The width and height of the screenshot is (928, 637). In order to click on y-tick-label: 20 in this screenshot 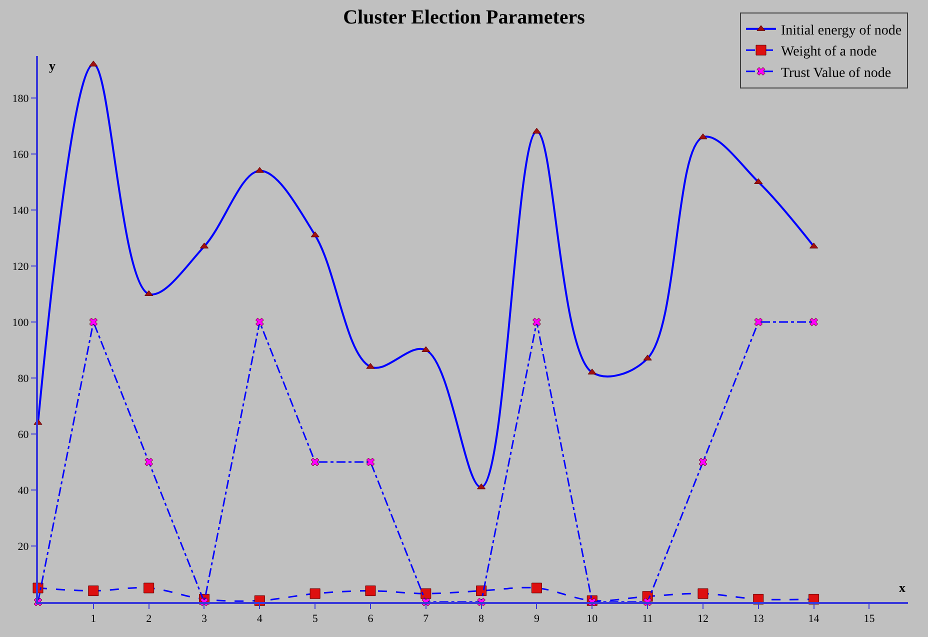, I will do `click(24, 546)`.